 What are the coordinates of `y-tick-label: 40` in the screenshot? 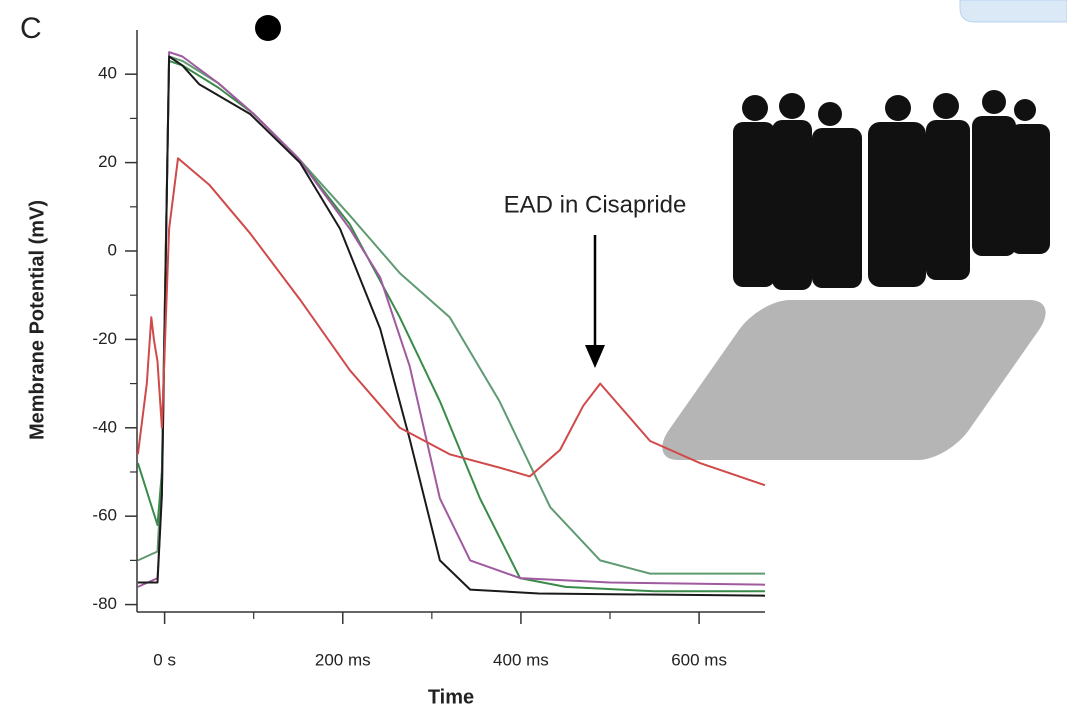 It's located at (107, 73).